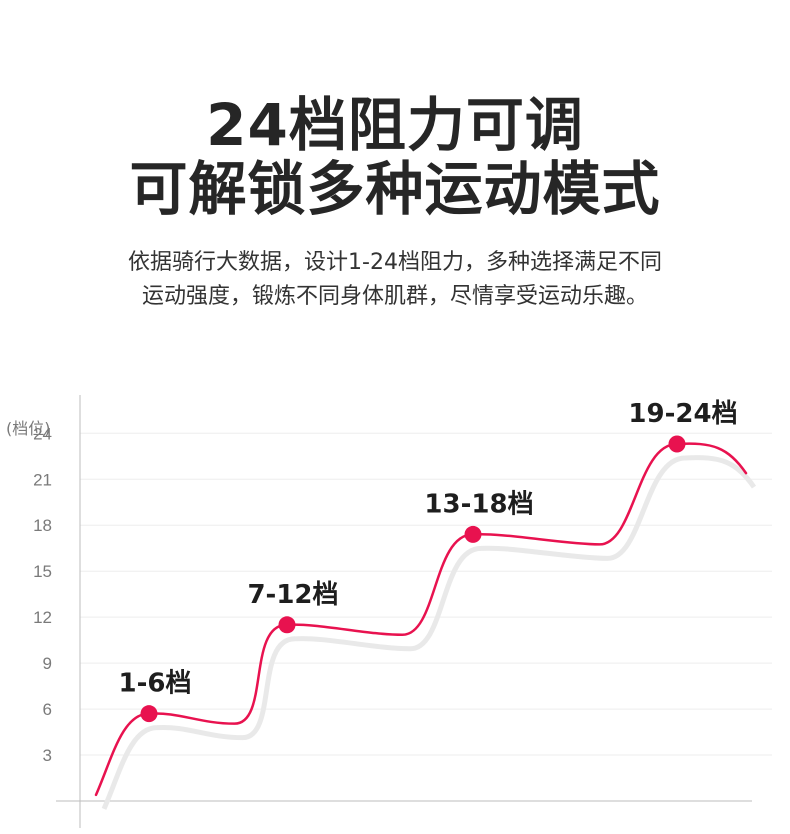  I want to click on y-tick-label: 12, so click(42, 617).